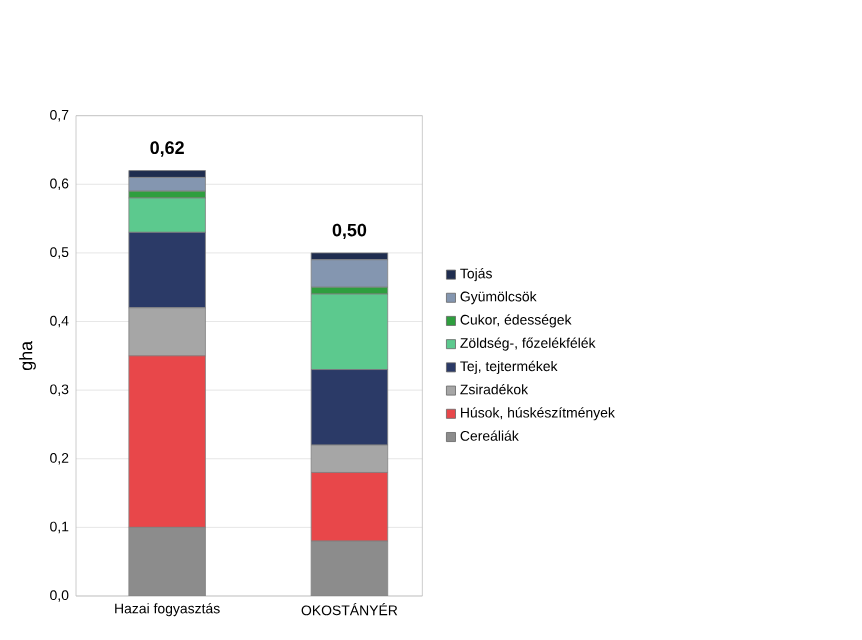 This screenshot has width=862, height=640. What do you see at coordinates (167, 149) in the screenshot?
I see `total-label: 0,62` at bounding box center [167, 149].